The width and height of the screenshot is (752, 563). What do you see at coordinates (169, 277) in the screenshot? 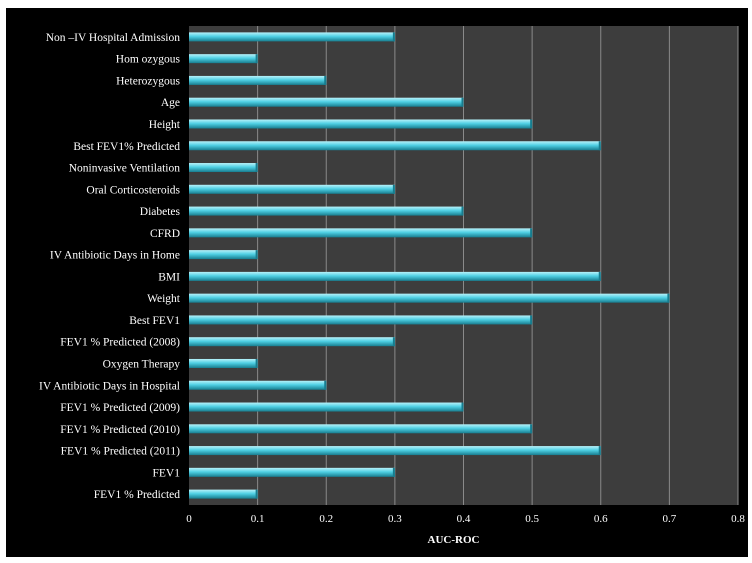
I see `category-label: BMI` at bounding box center [169, 277].